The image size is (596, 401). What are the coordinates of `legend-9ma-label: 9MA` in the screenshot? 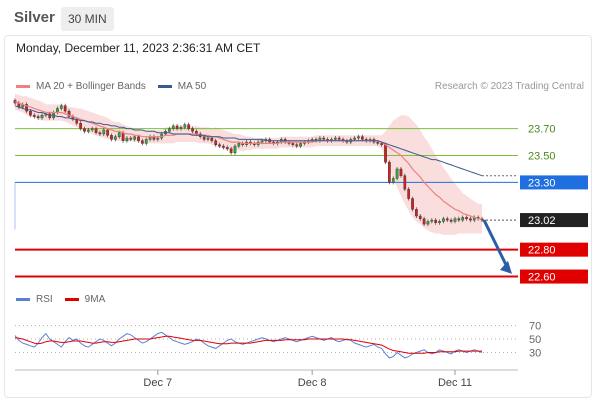 It's located at (95, 299).